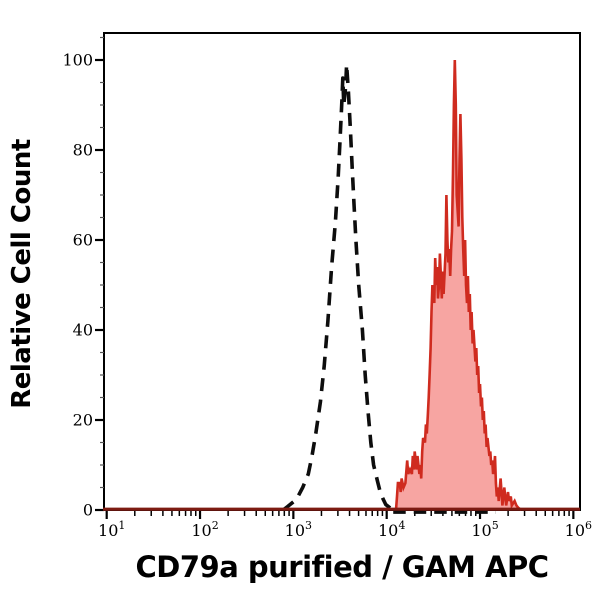 This screenshot has width=600, height=595. What do you see at coordinates (345, 524) in the screenshot?
I see `x-axis-ticks: 10¹ 10² 10³ 10⁴ 10⁵ 10⁶` at bounding box center [345, 524].